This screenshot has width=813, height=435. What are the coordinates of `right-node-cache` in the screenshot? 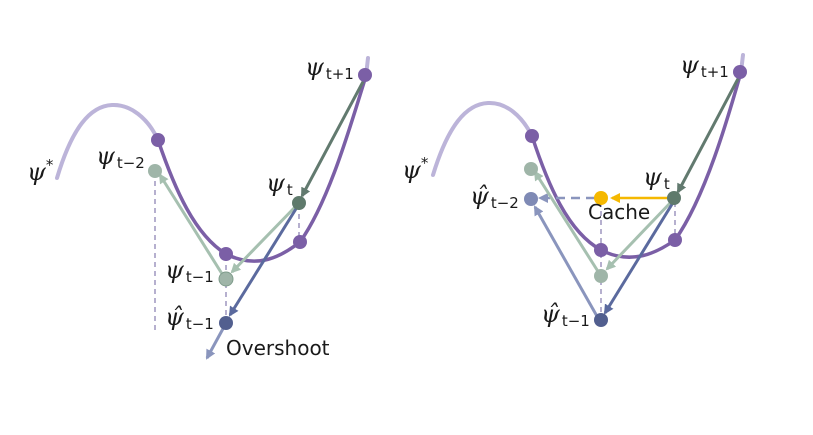 It's located at (601, 198).